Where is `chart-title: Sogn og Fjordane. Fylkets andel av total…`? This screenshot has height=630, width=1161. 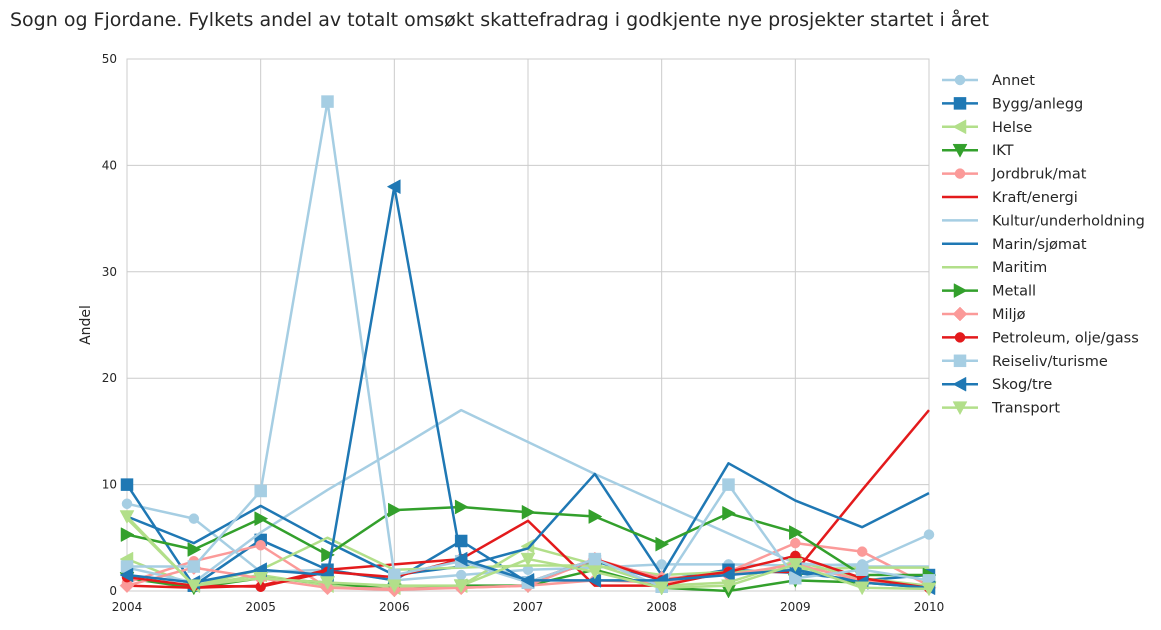 chart-title: Sogn og Fjordane. Fylkets andel av total… is located at coordinates (499, 19).